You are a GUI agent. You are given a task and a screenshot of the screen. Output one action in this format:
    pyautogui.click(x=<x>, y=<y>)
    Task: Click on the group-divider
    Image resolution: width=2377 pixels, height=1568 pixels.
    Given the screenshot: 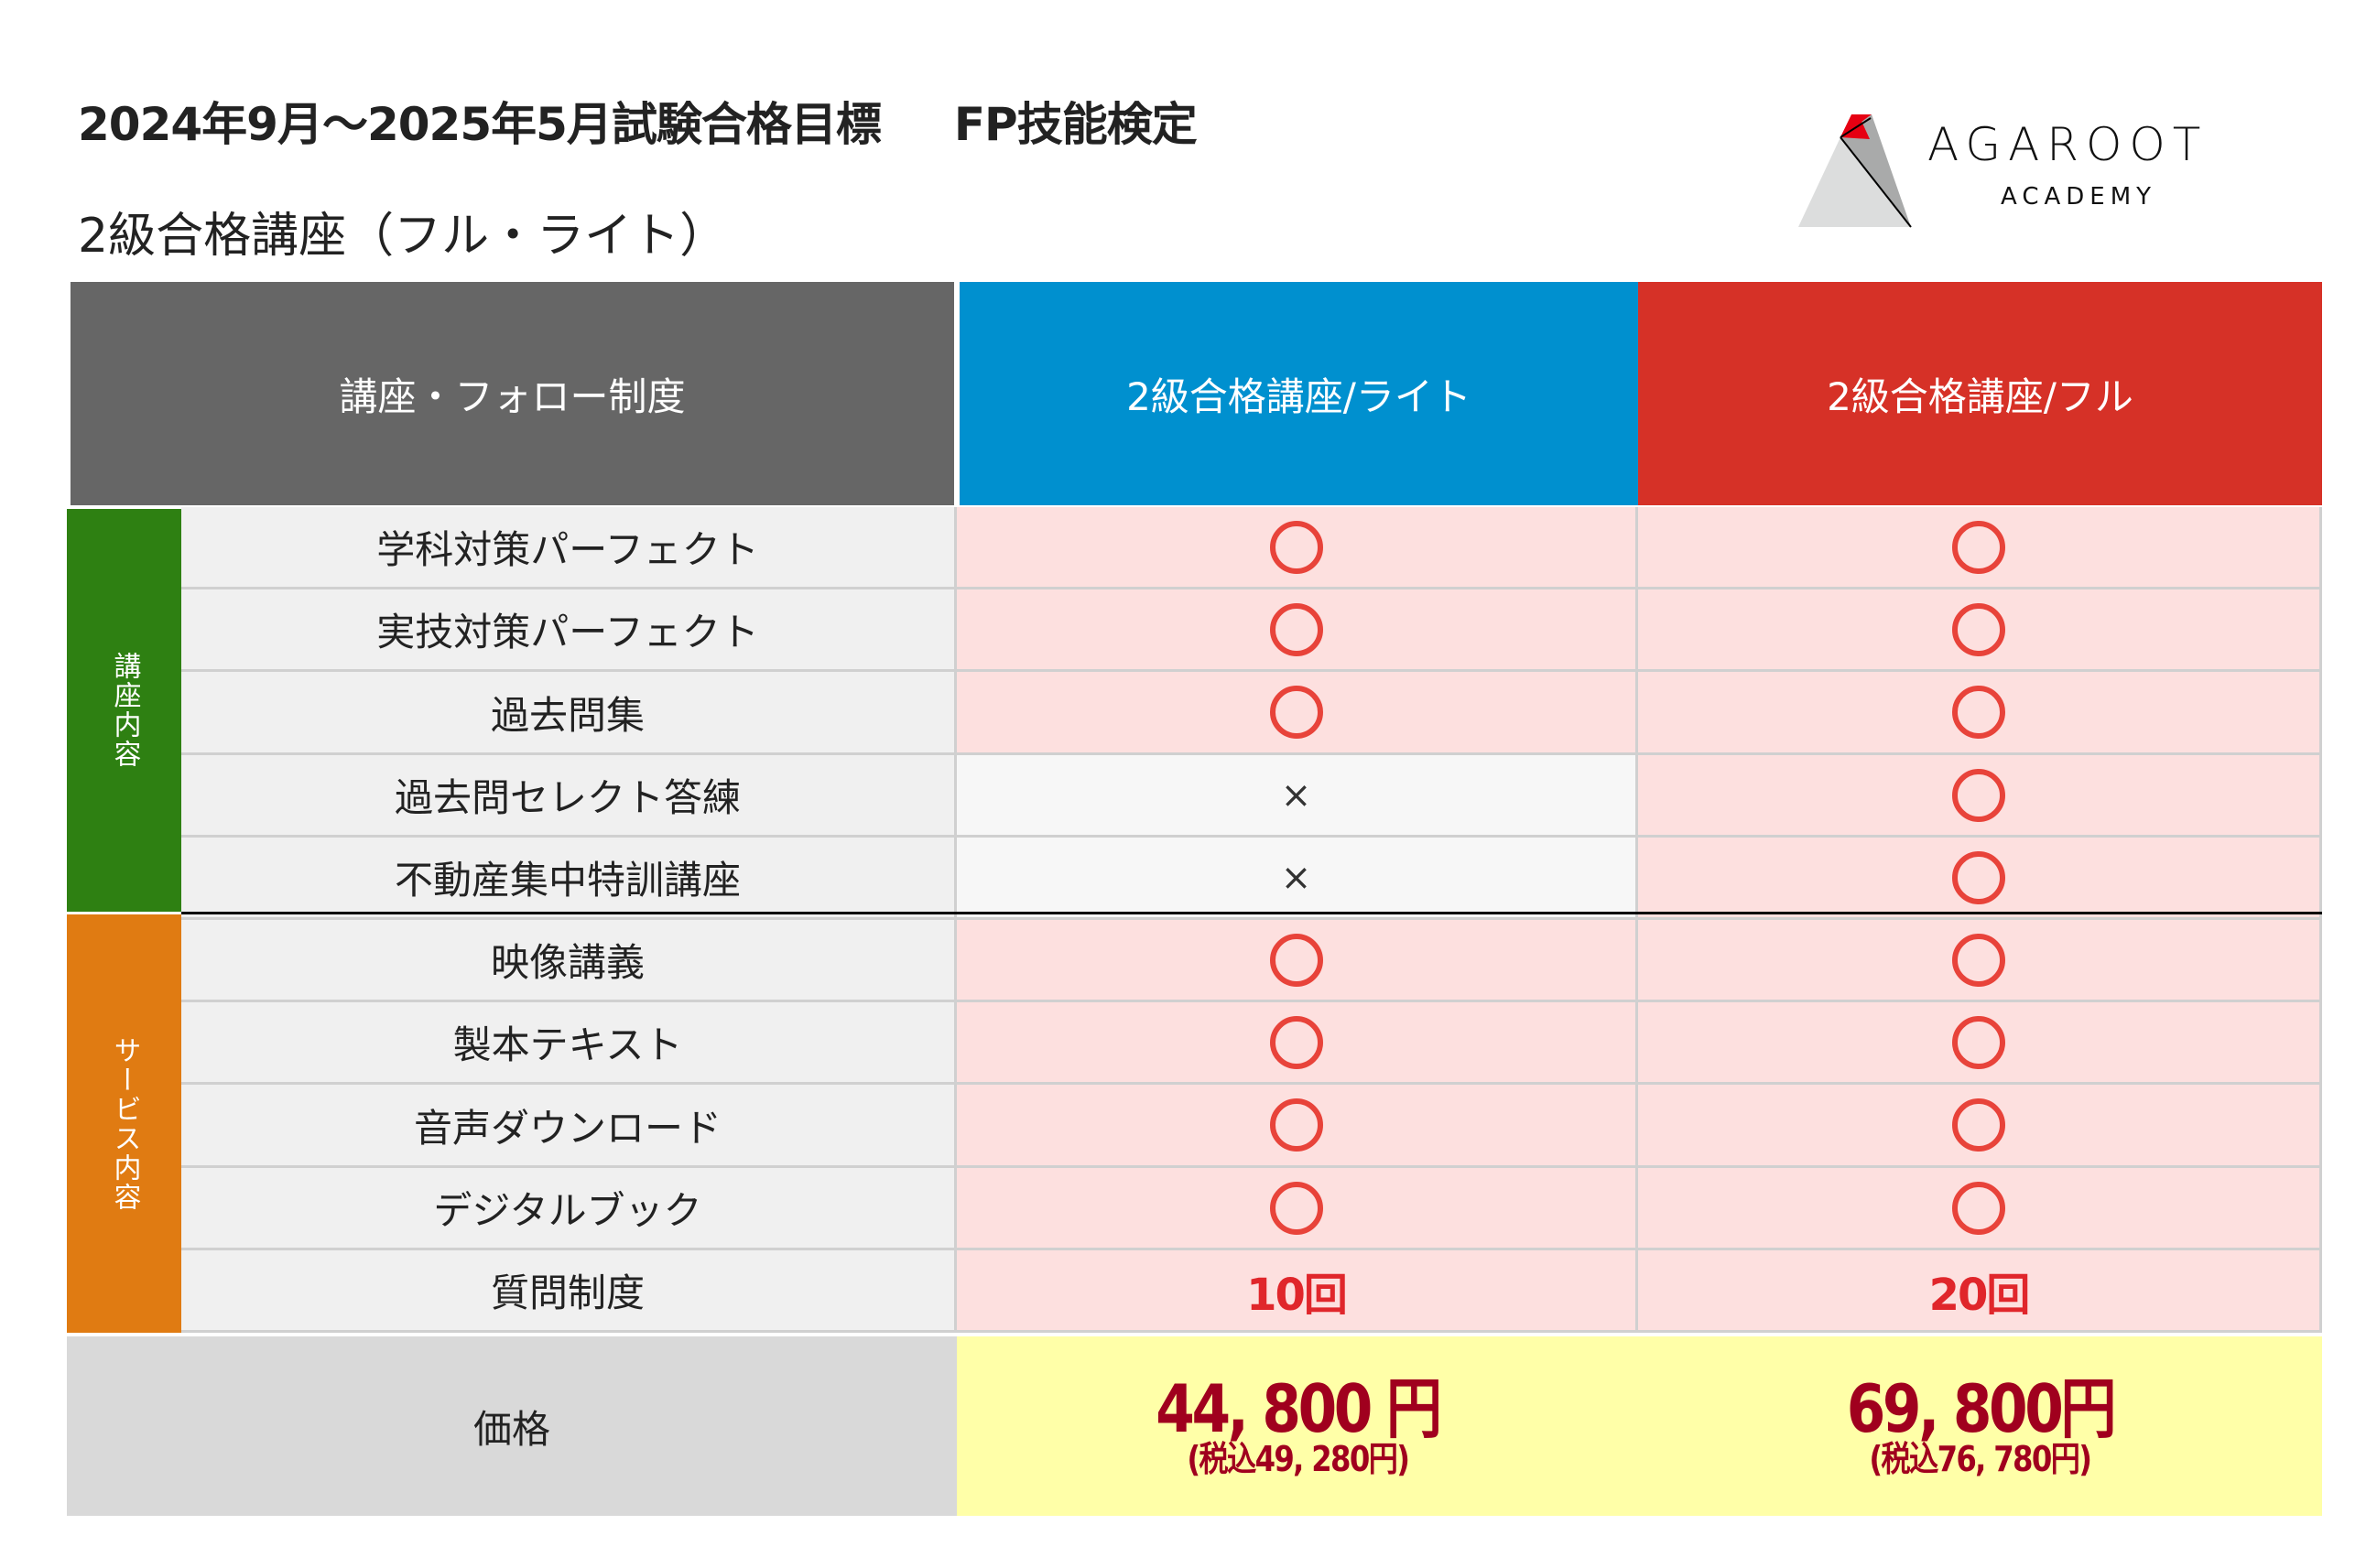 What is the action you would take?
    pyautogui.click(x=1252, y=913)
    